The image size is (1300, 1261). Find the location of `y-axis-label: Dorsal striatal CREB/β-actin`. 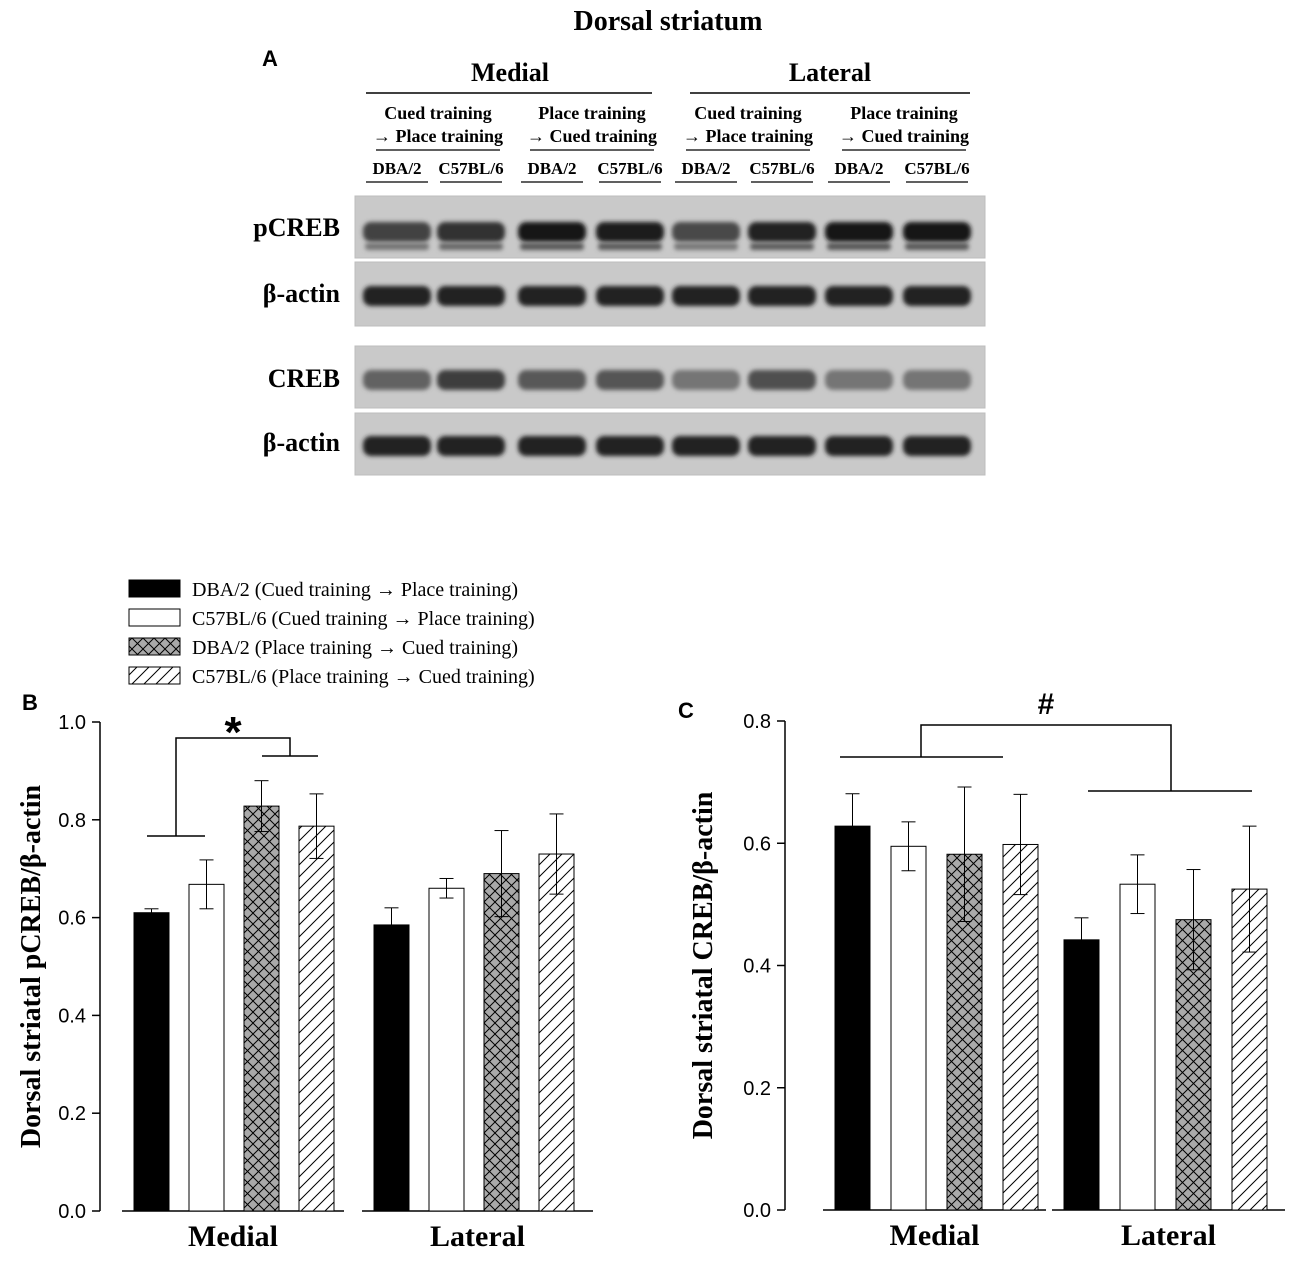

y-axis-label: Dorsal striatal CREB/β-actin is located at coordinates (703, 965).